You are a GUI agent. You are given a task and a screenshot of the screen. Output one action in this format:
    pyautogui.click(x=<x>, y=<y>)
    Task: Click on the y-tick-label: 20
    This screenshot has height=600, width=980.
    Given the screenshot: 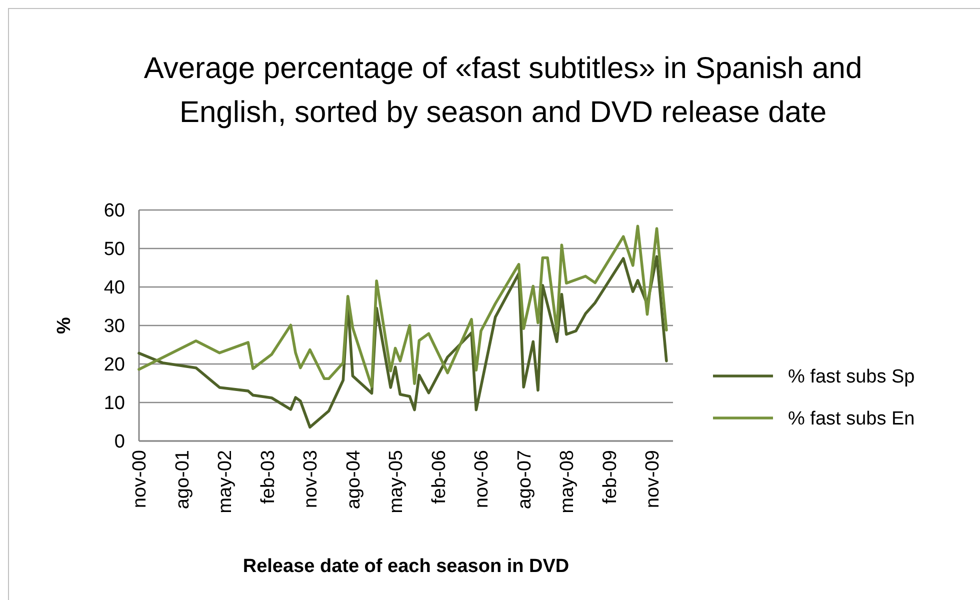 What is the action you would take?
    pyautogui.click(x=114, y=365)
    